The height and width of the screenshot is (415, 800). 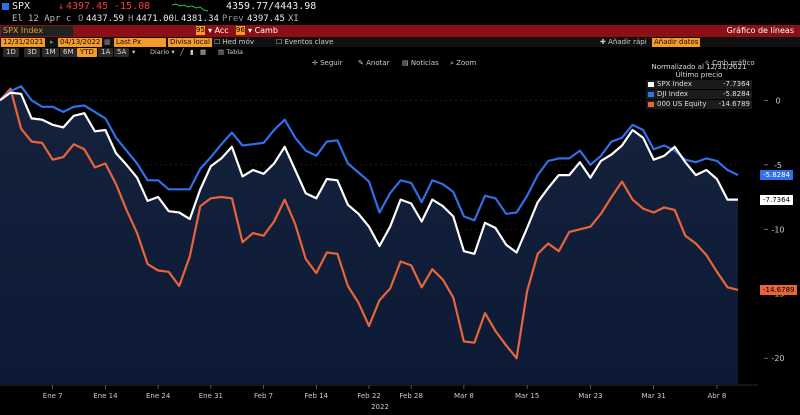 What do you see at coordinates (158, 396) in the screenshot?
I see `x-tick-label: Ene 24` at bounding box center [158, 396].